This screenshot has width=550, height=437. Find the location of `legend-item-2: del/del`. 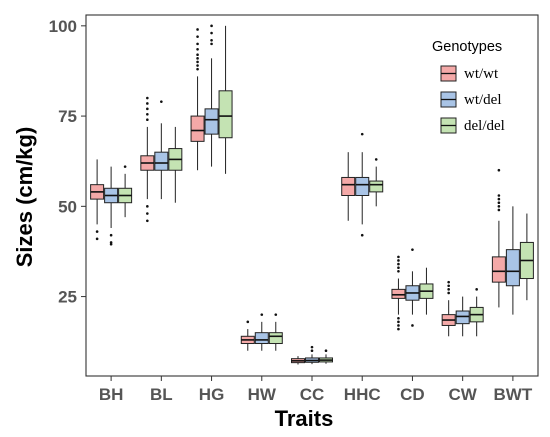

legend-item-2: del/del is located at coordinates (472, 125).